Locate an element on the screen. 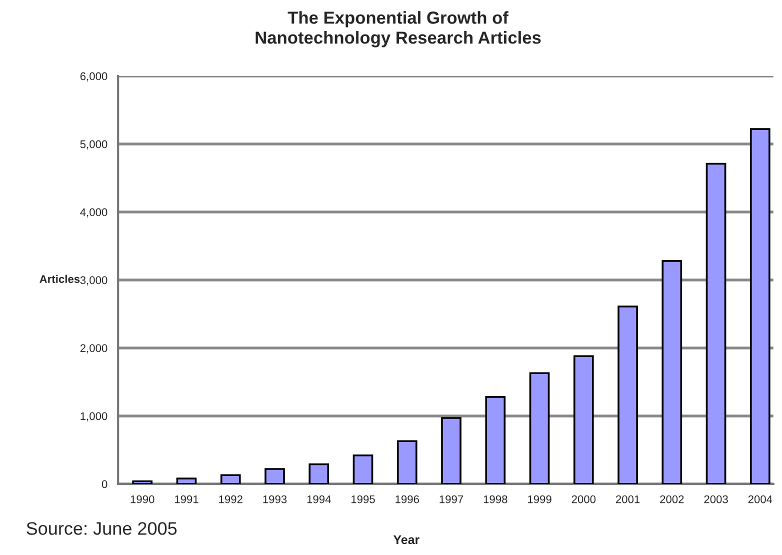 The height and width of the screenshot is (555, 782). x-tick-label: 1995 is located at coordinates (363, 499).